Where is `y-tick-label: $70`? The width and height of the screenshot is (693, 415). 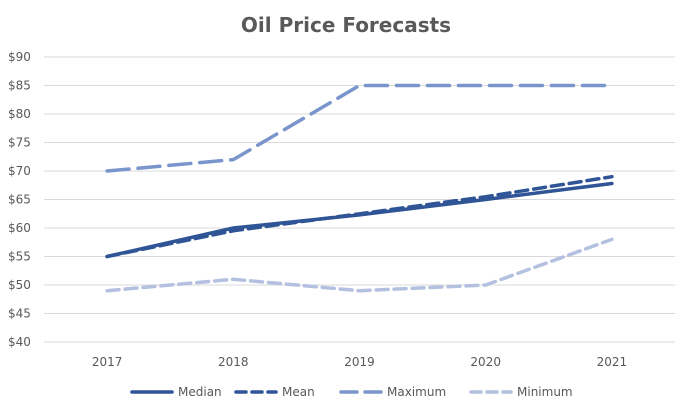 y-tick-label: $70 is located at coordinates (19, 171).